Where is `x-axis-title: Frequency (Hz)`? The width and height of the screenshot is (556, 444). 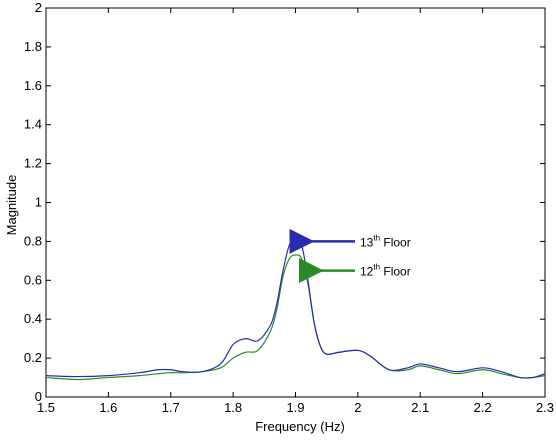 x-axis-title: Frequency (Hz) is located at coordinates (300, 426).